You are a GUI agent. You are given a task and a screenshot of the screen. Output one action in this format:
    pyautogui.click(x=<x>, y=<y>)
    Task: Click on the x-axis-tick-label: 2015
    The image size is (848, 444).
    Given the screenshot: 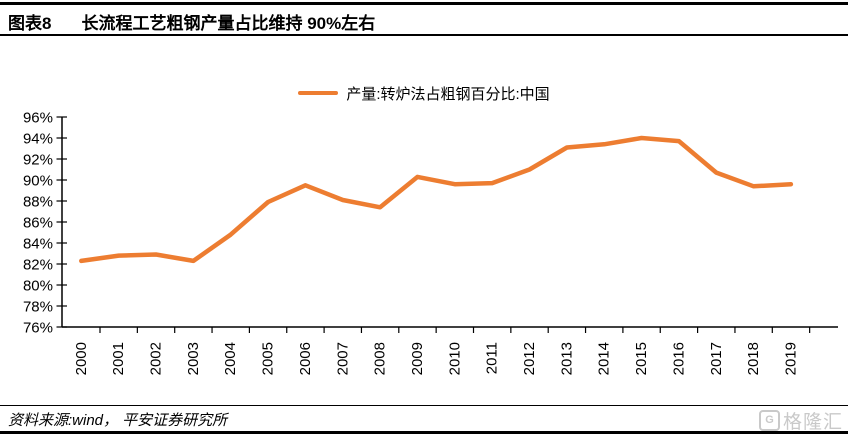 What is the action you would take?
    pyautogui.click(x=641, y=358)
    